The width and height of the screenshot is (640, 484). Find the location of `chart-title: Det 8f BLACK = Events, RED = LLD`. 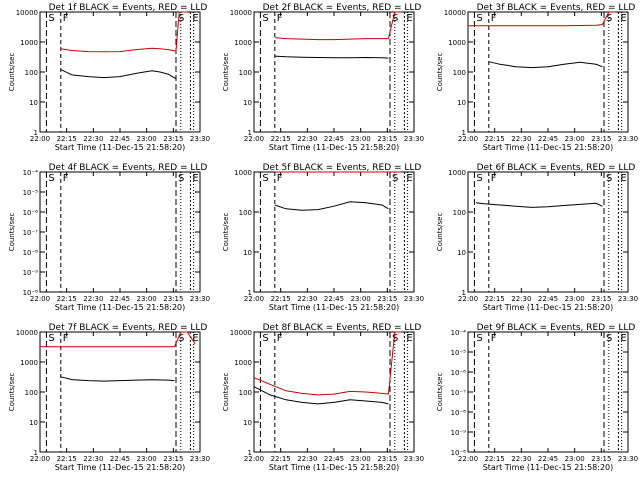

chart-title: Det 8f BLACK = Events, RED = LLD is located at coordinates (342, 328).